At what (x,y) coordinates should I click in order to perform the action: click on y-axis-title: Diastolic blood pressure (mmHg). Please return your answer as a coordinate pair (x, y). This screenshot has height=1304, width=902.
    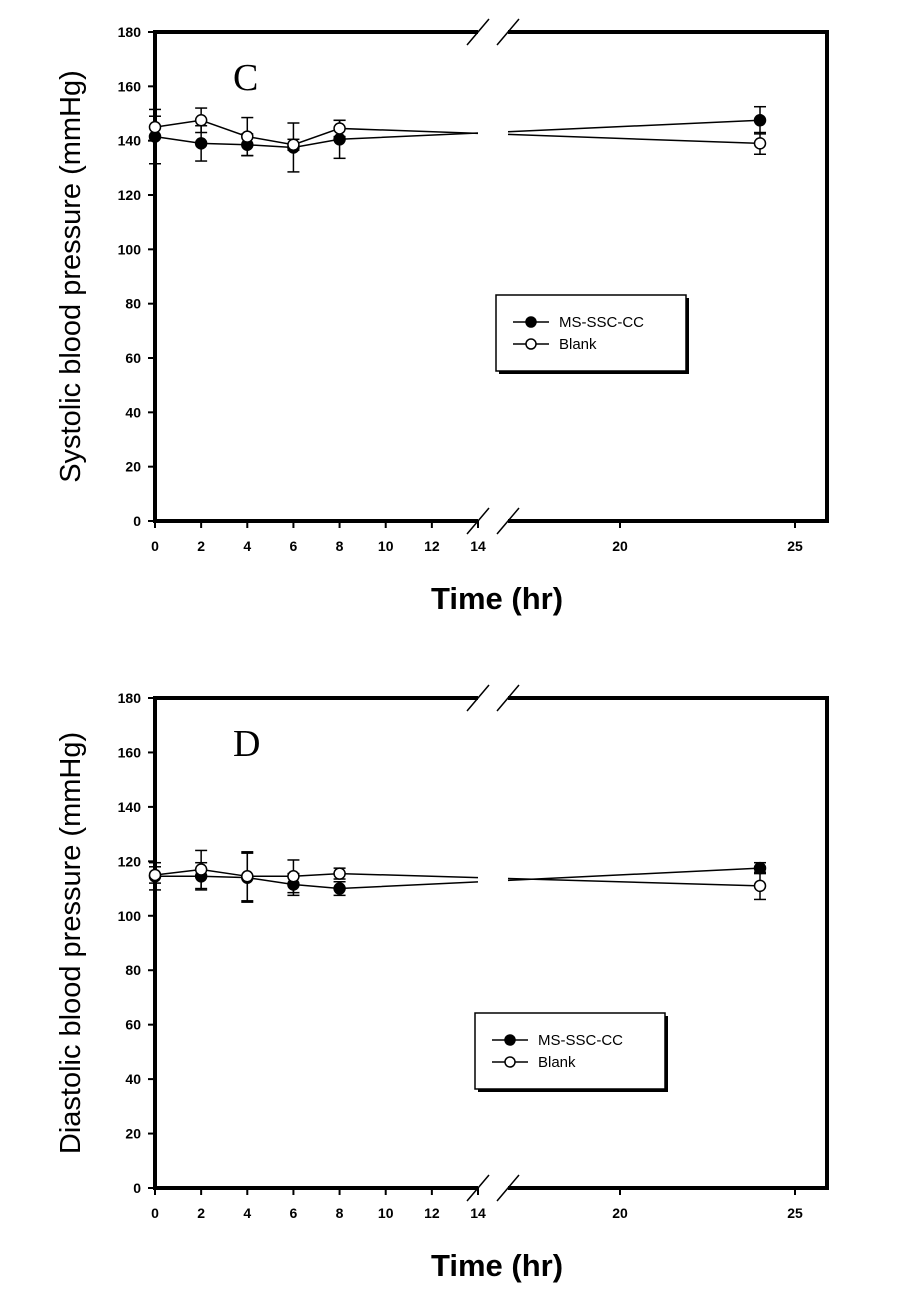
    Looking at the image, I should click on (71, 943).